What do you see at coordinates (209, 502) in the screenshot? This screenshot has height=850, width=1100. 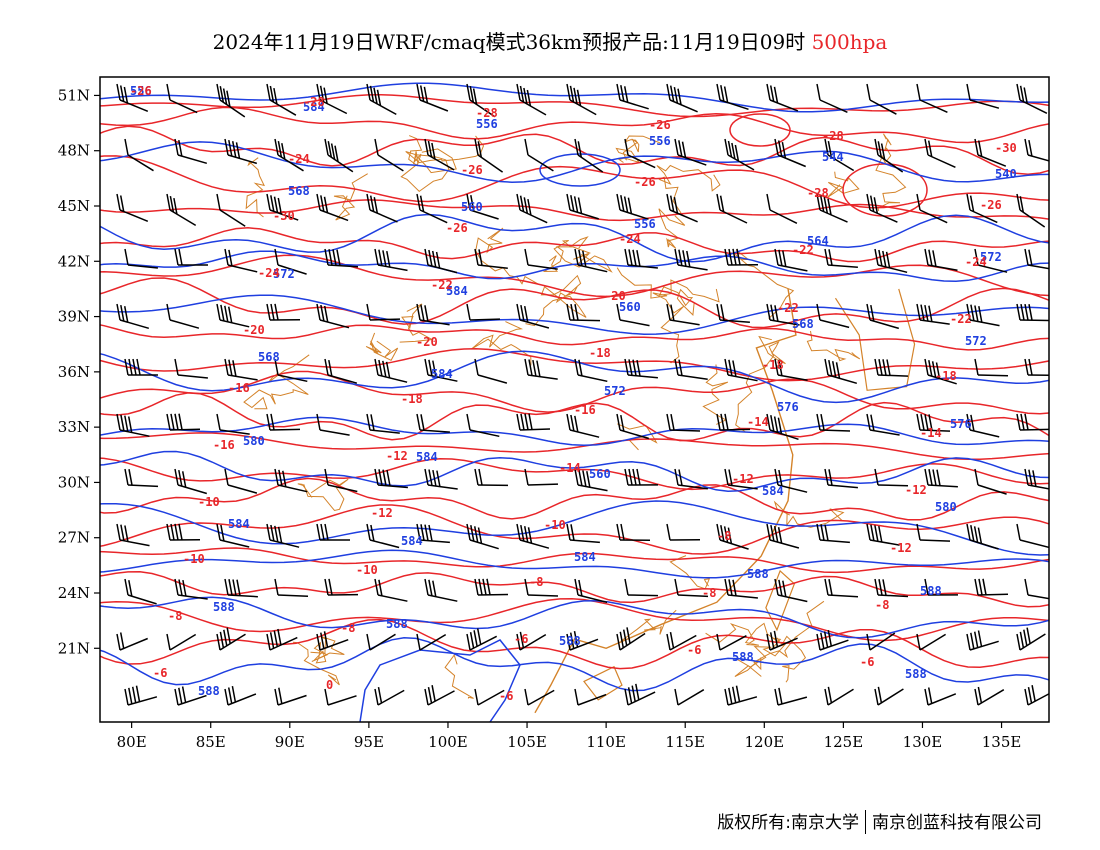 I see `temperature-label: -10` at bounding box center [209, 502].